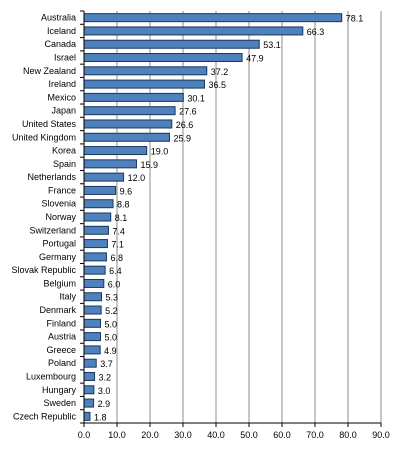 Image resolution: width=405 pixels, height=450 pixels. Describe the element at coordinates (63, 111) in the screenshot. I see `category-label: Japan` at that location.